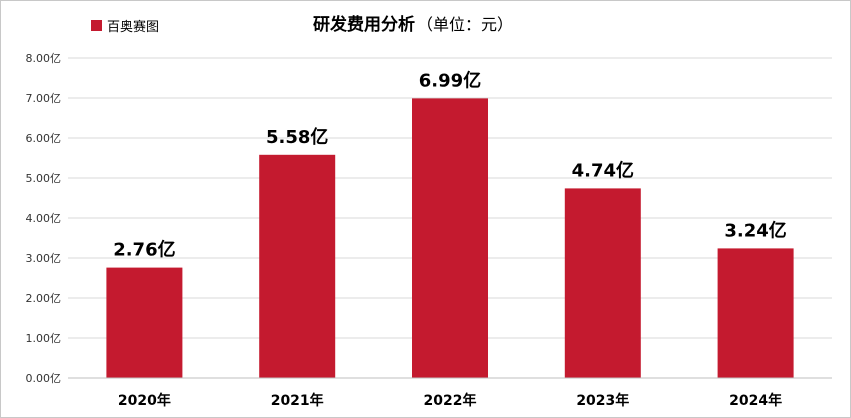  Describe the element at coordinates (44, 338) in the screenshot. I see `y-tick-label: 1.00亿` at that location.